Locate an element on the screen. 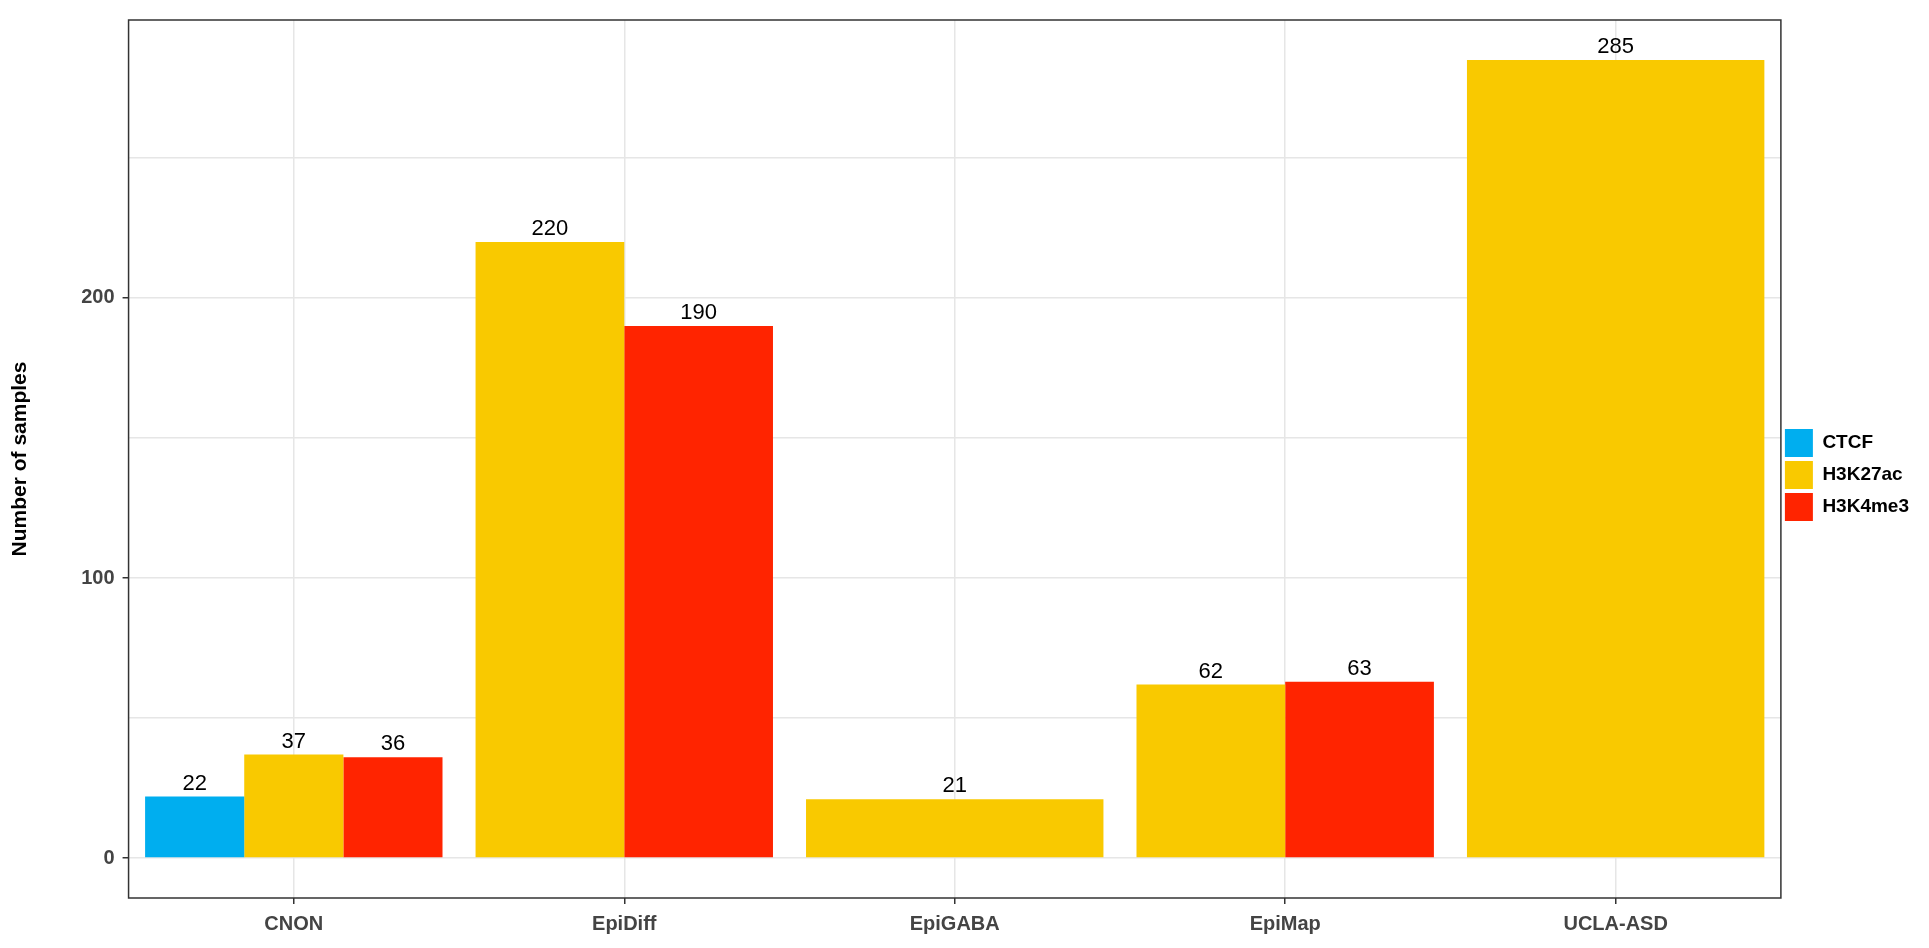  data-label: 285 is located at coordinates (1616, 45).